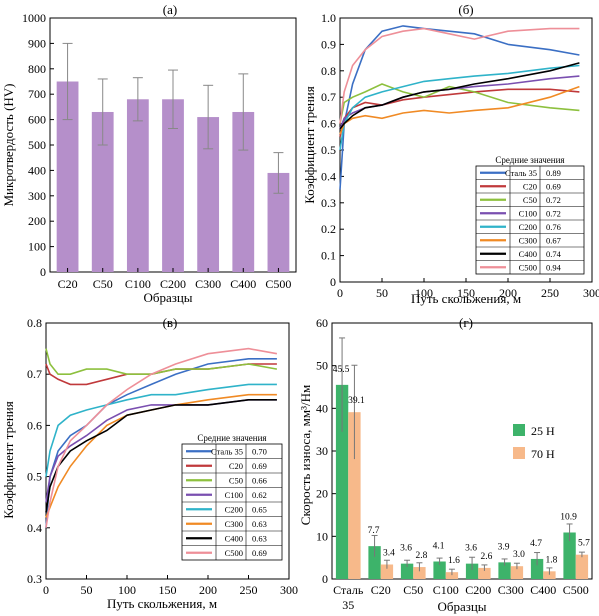  What do you see at coordinates (328, 229) in the screenshot?
I see `y-tick-label: 0.2` at bounding box center [328, 229].